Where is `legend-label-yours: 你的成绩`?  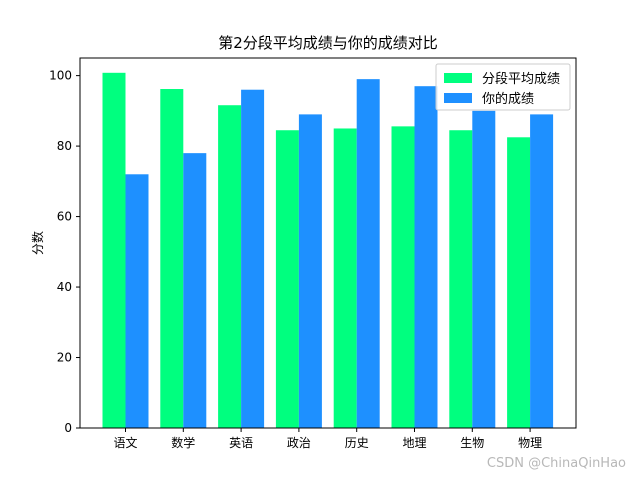 legend-label-yours: 你的成绩 is located at coordinates (508, 99).